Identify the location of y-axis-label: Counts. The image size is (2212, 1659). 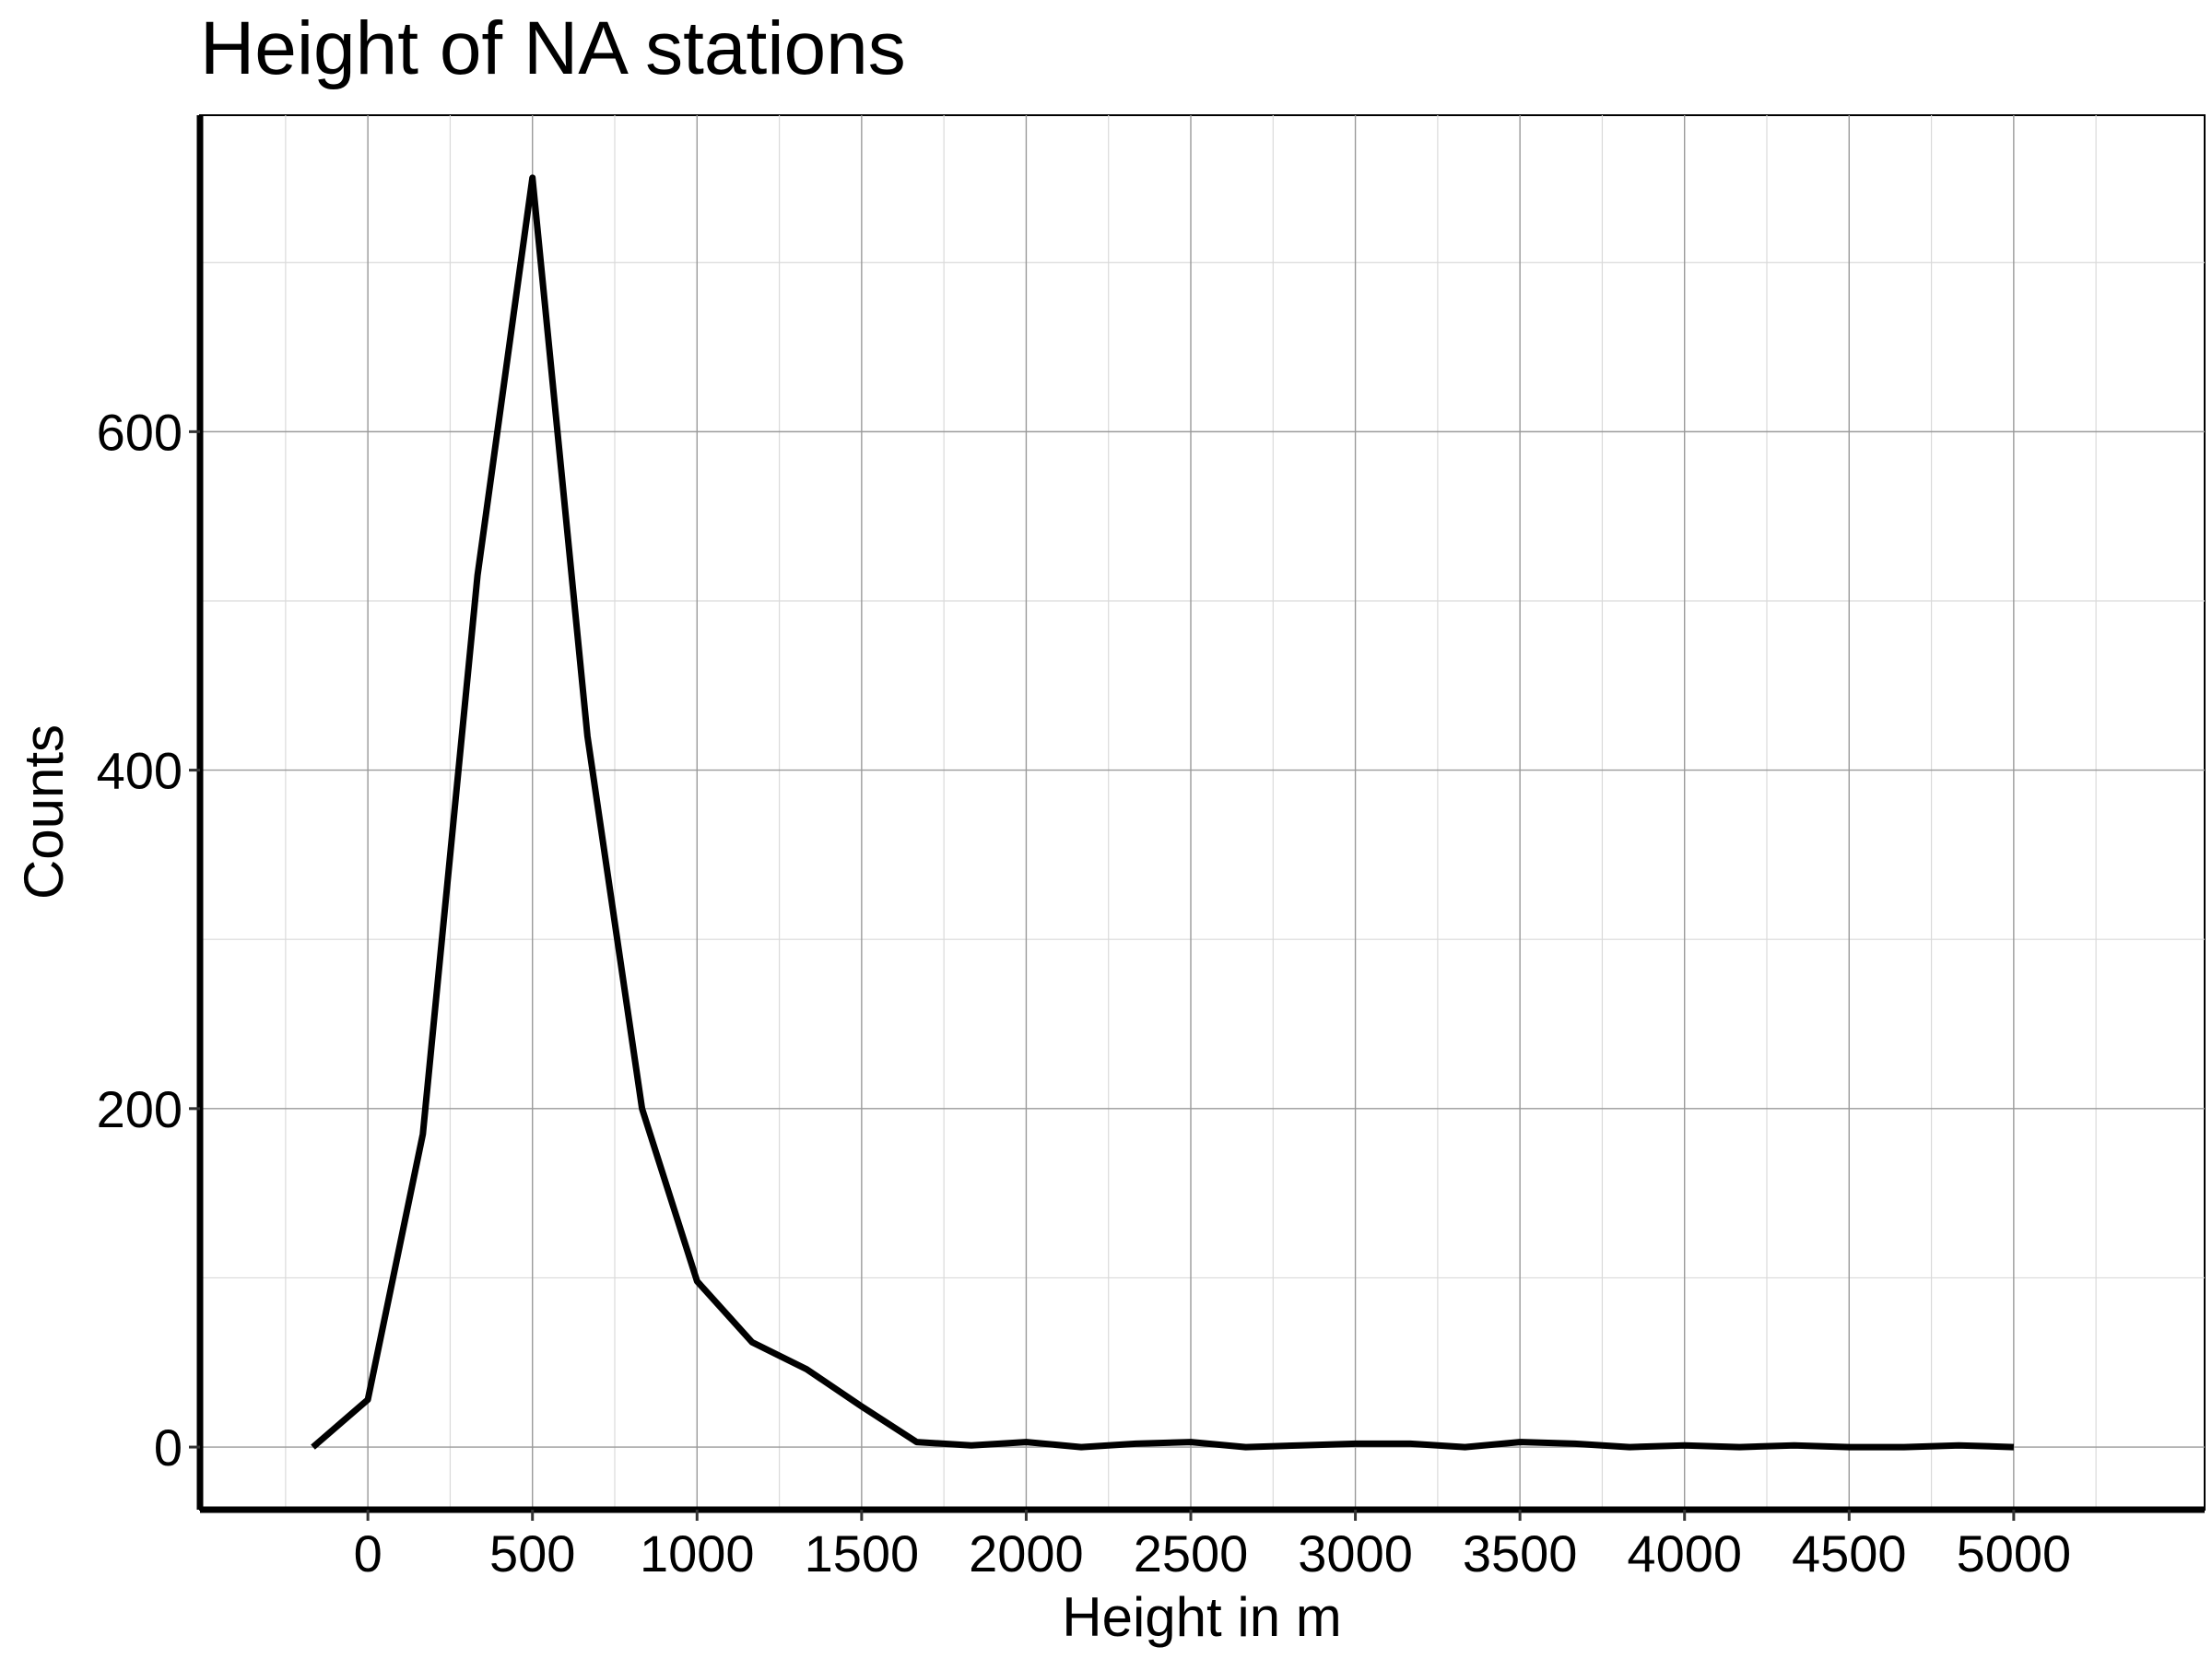
(44, 812).